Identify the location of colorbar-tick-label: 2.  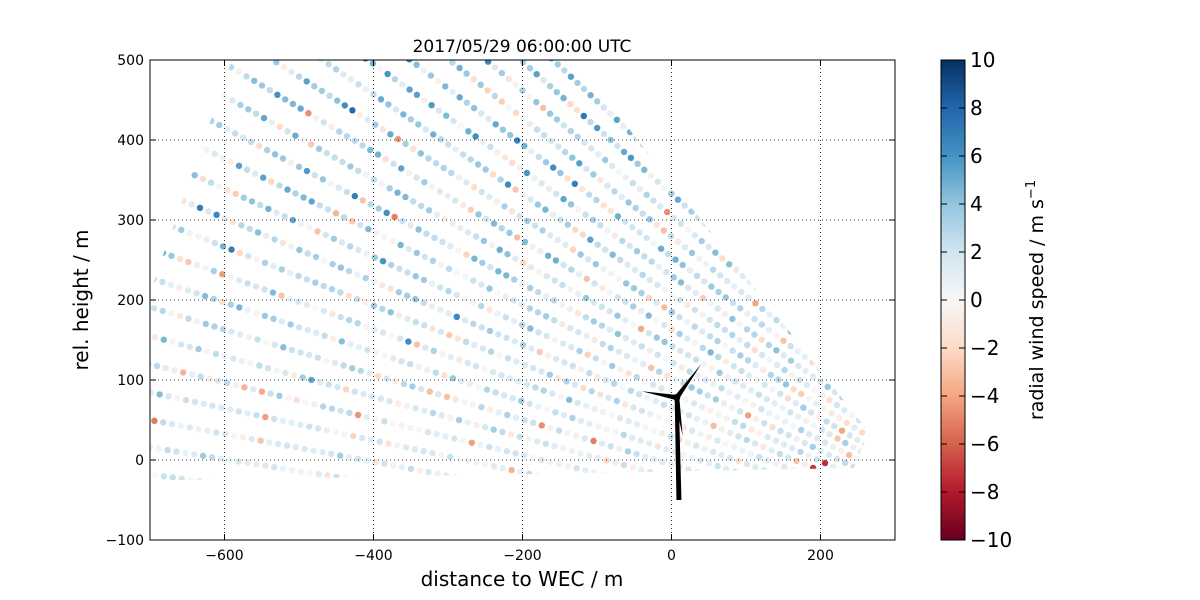
(976, 252).